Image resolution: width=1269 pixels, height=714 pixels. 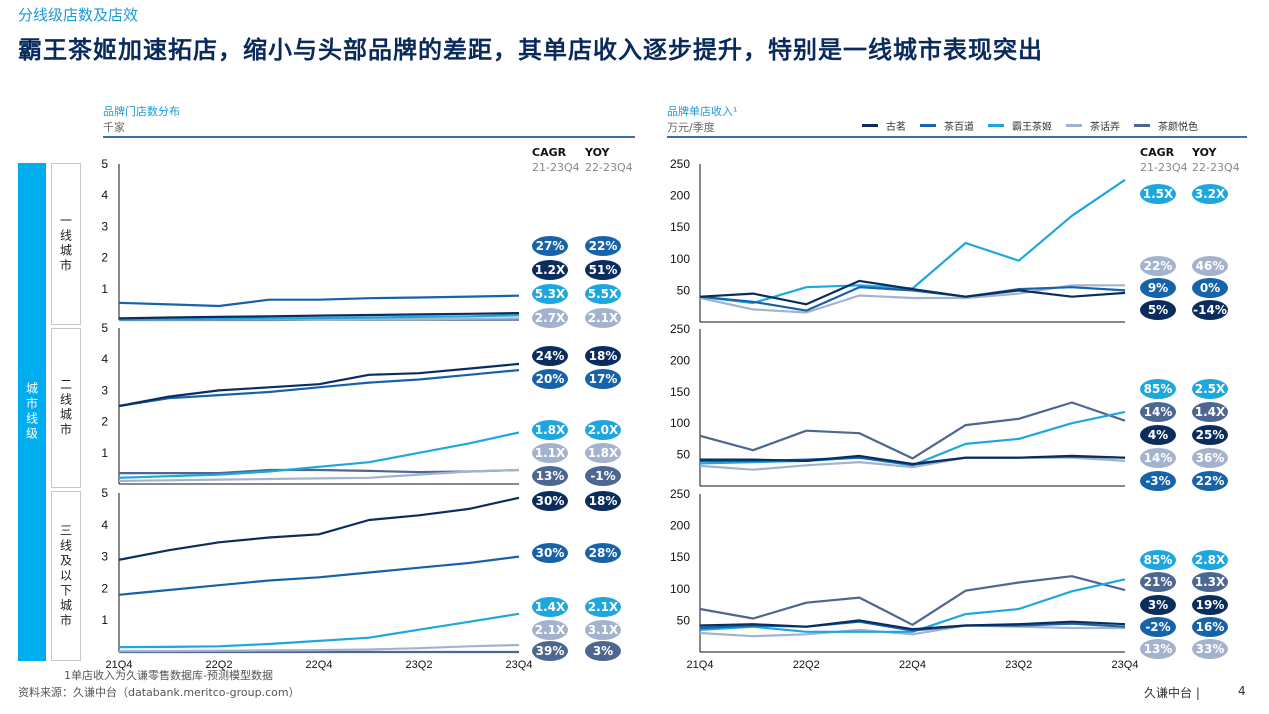 What do you see at coordinates (549, 152) in the screenshot?
I see `cagr-header-left: CAGR` at bounding box center [549, 152].